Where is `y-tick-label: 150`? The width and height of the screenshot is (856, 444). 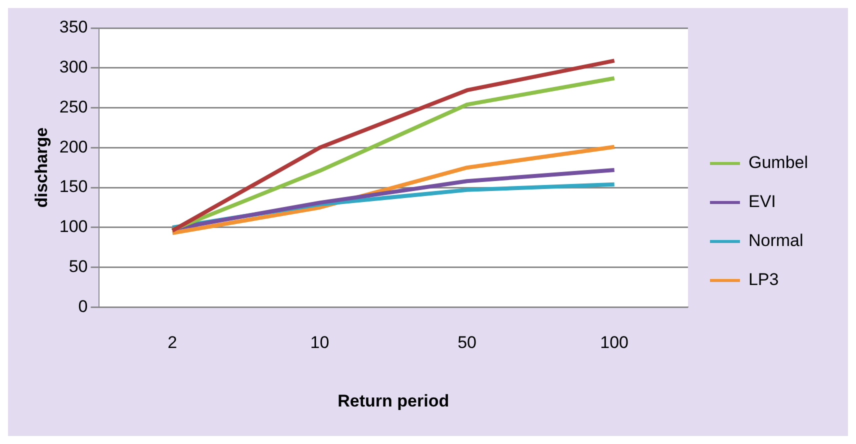 y-tick-label: 150 is located at coordinates (73, 186).